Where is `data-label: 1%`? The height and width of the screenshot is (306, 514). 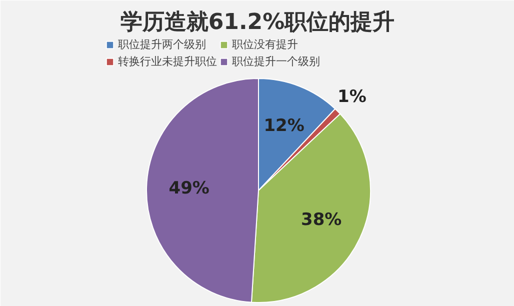
data-label: 1% is located at coordinates (352, 97).